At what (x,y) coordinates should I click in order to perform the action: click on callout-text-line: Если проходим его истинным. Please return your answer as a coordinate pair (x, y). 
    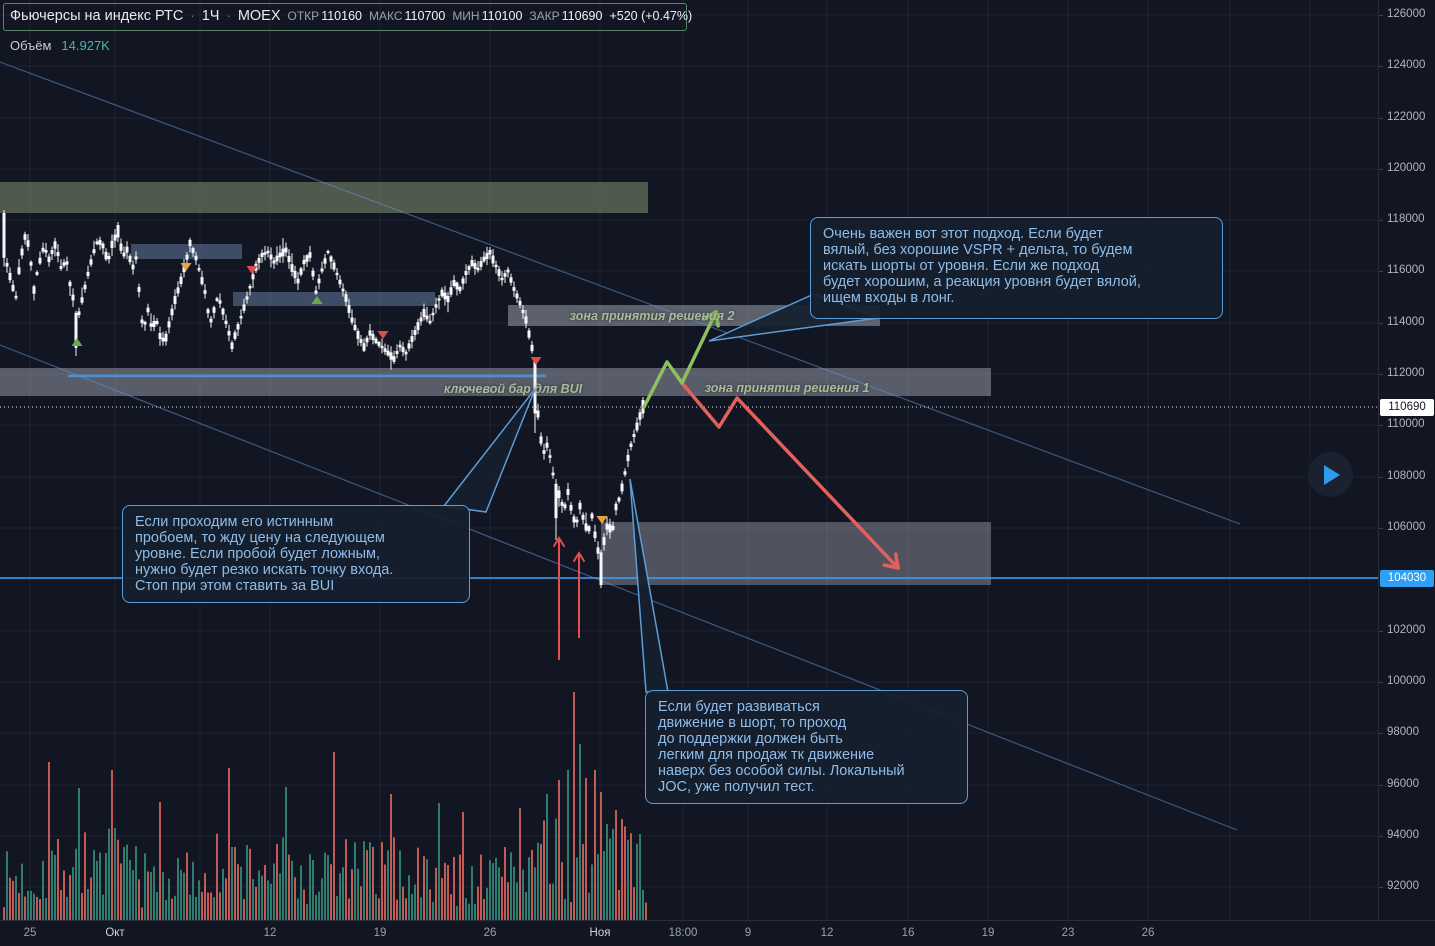
    Looking at the image, I should click on (234, 522).